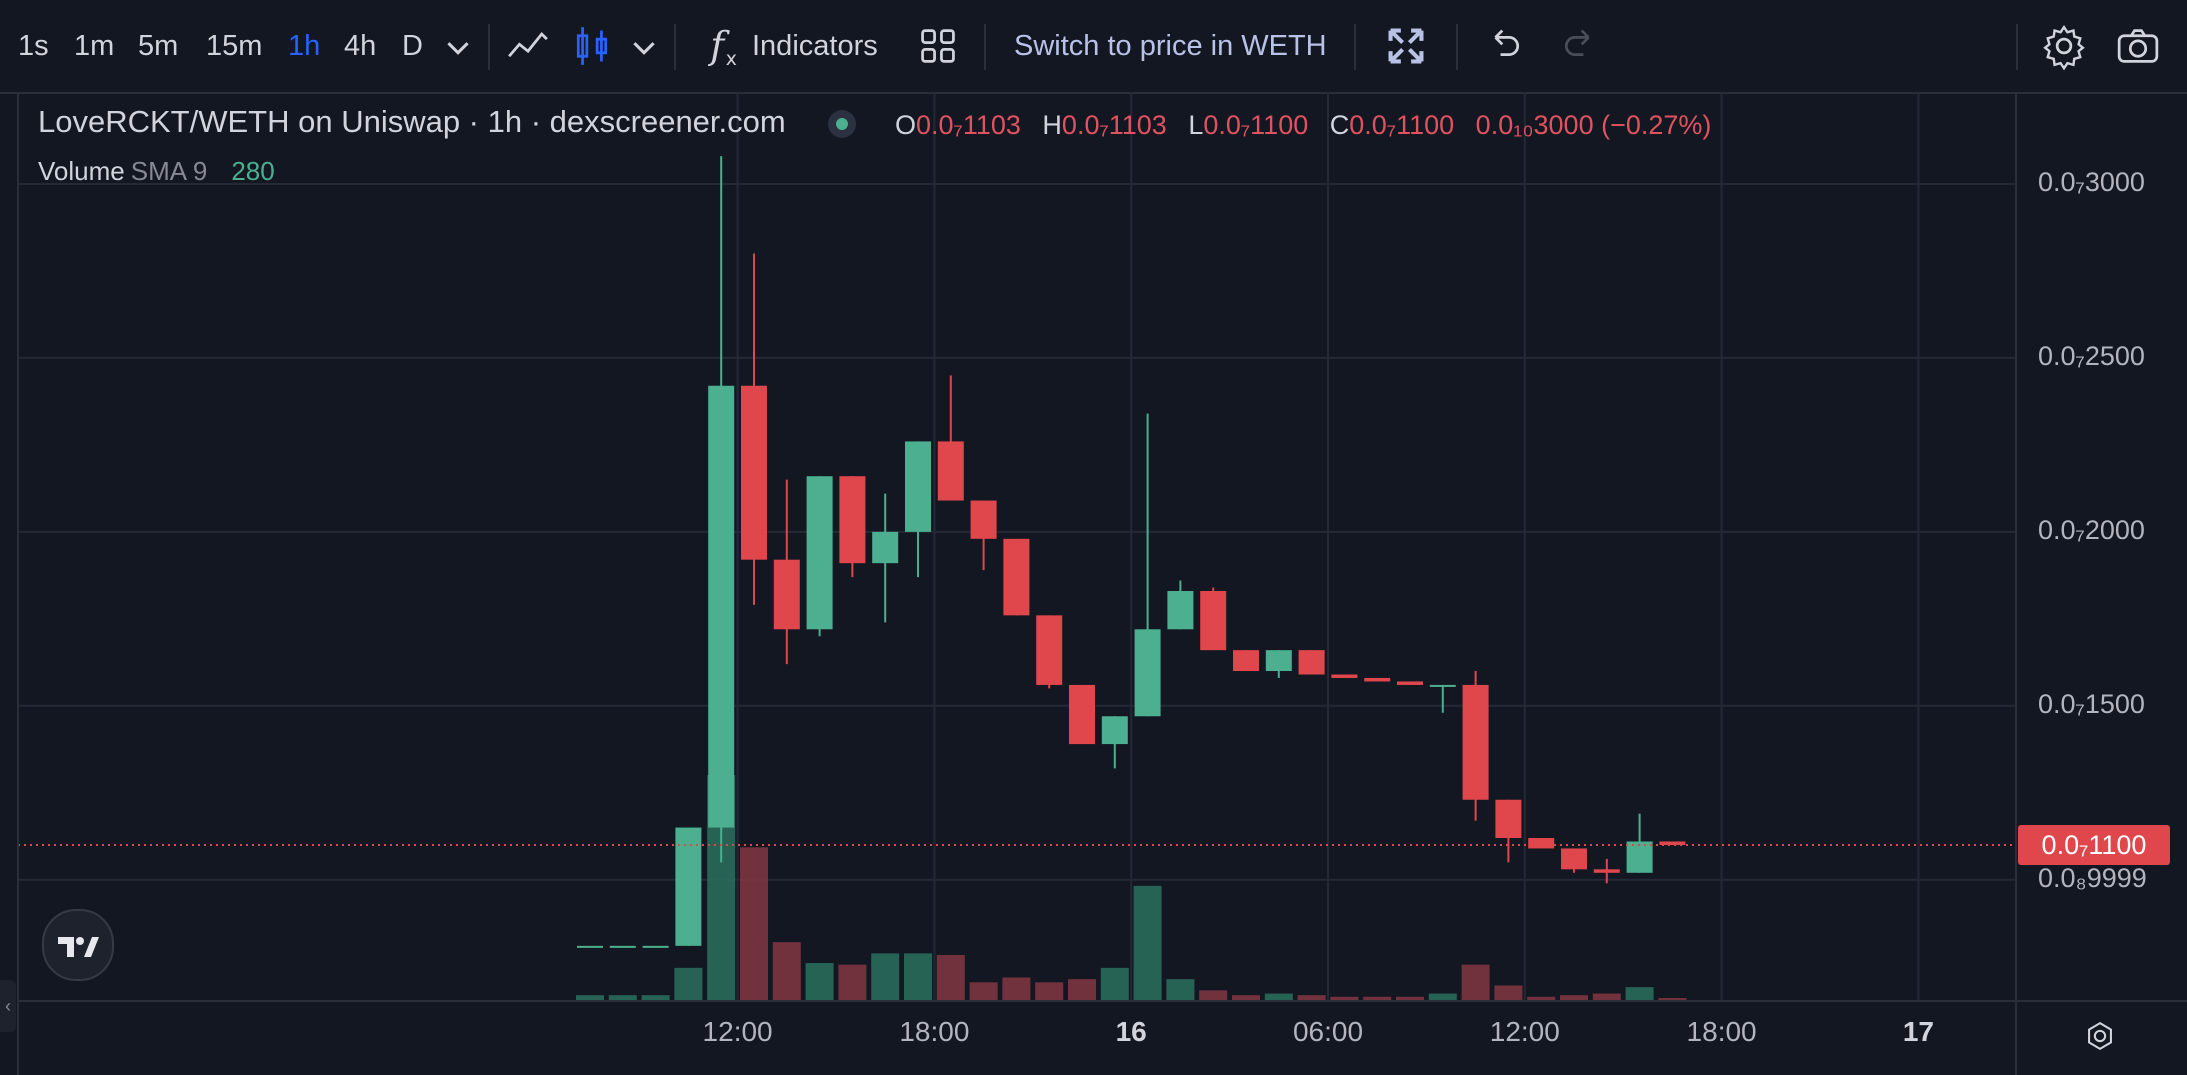 Image resolution: width=2187 pixels, height=1075 pixels. What do you see at coordinates (2091, 355) in the screenshot?
I see `price-tick-label: 0.0₇2500` at bounding box center [2091, 355].